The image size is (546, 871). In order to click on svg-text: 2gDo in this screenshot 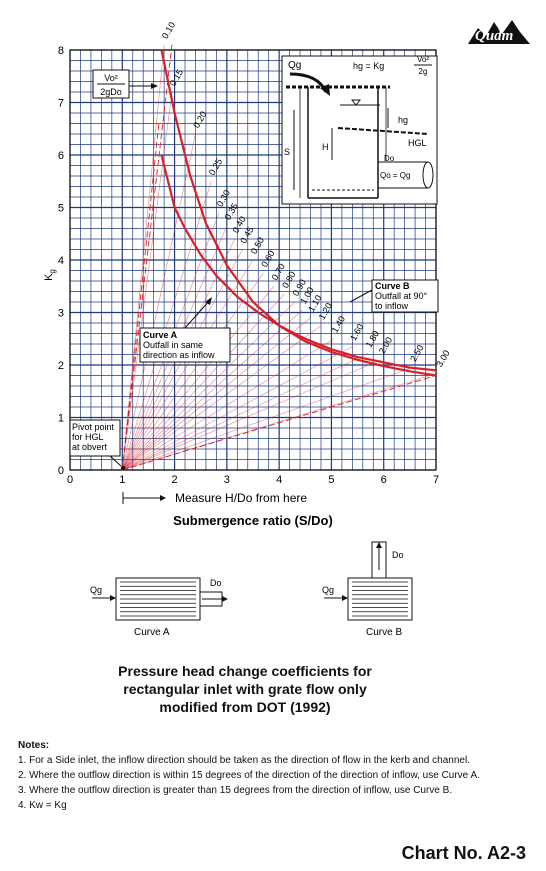, I will do `click(111, 92)`.